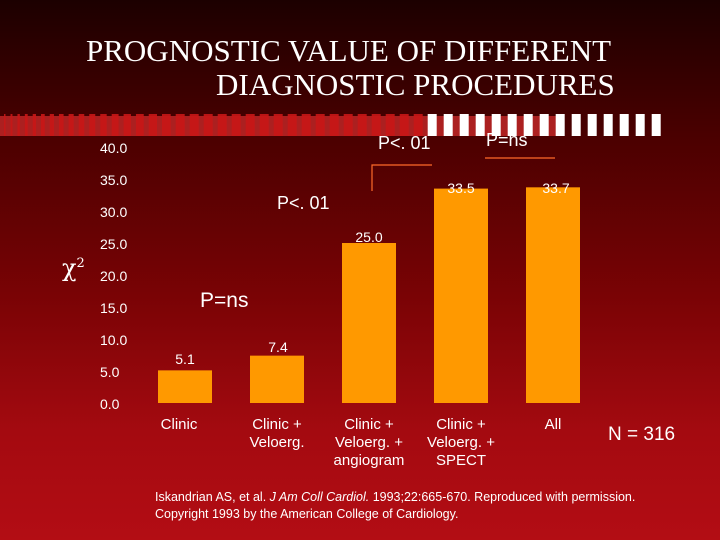 Image resolution: width=720 pixels, height=540 pixels. What do you see at coordinates (185, 359) in the screenshot?
I see `value-label: 5.1` at bounding box center [185, 359].